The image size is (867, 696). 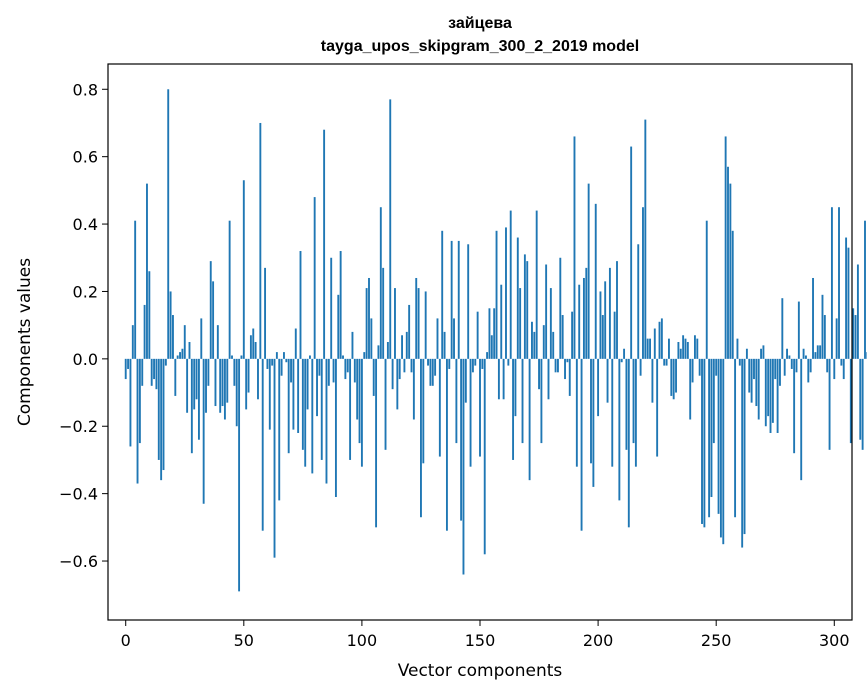 I want to click on y-tick-label: 0.2, so click(x=85, y=291).